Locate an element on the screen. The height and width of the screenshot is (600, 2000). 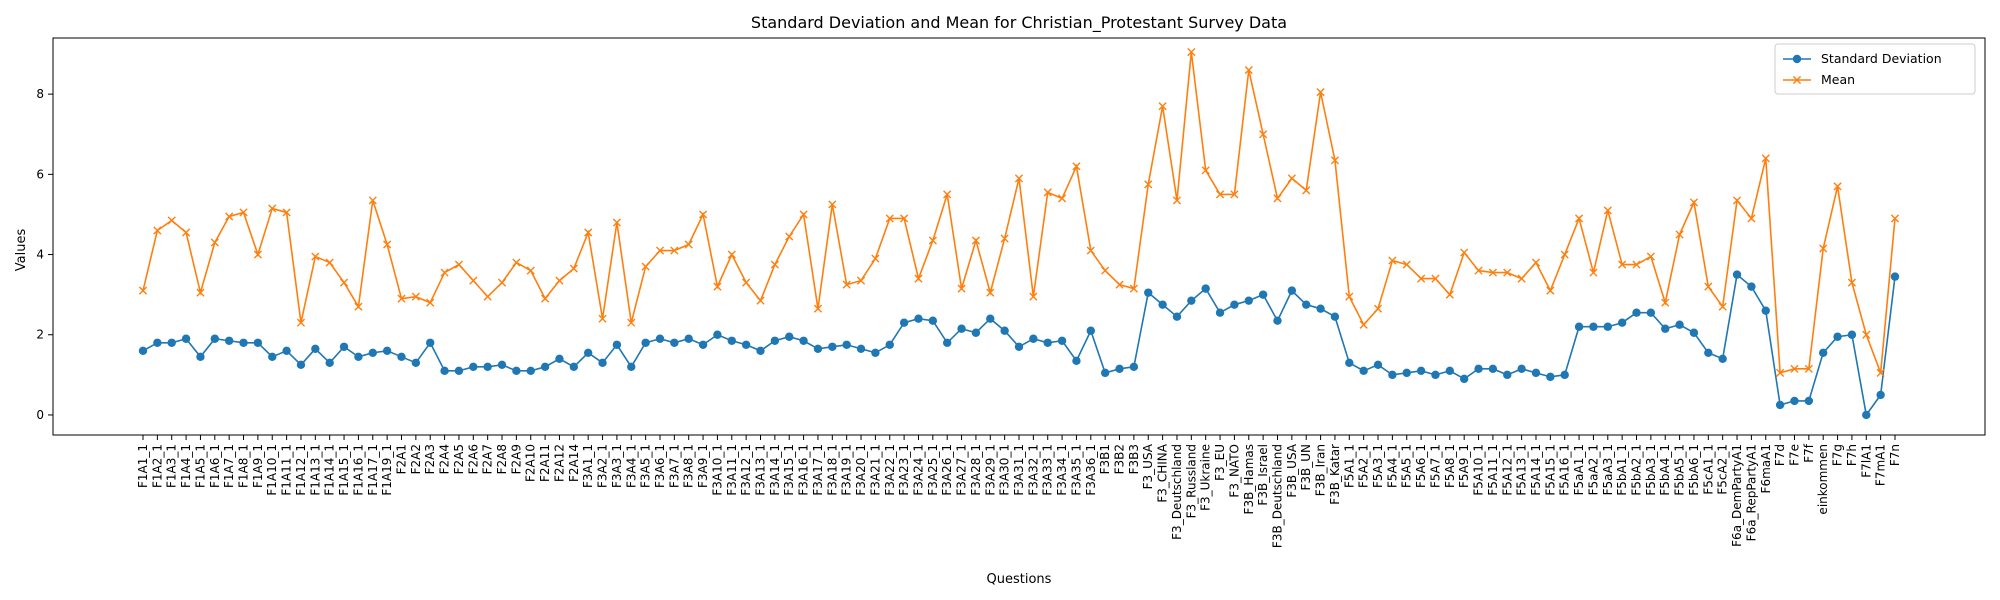
x-tick-label: F3_Ukraine is located at coordinates (1206, 477).